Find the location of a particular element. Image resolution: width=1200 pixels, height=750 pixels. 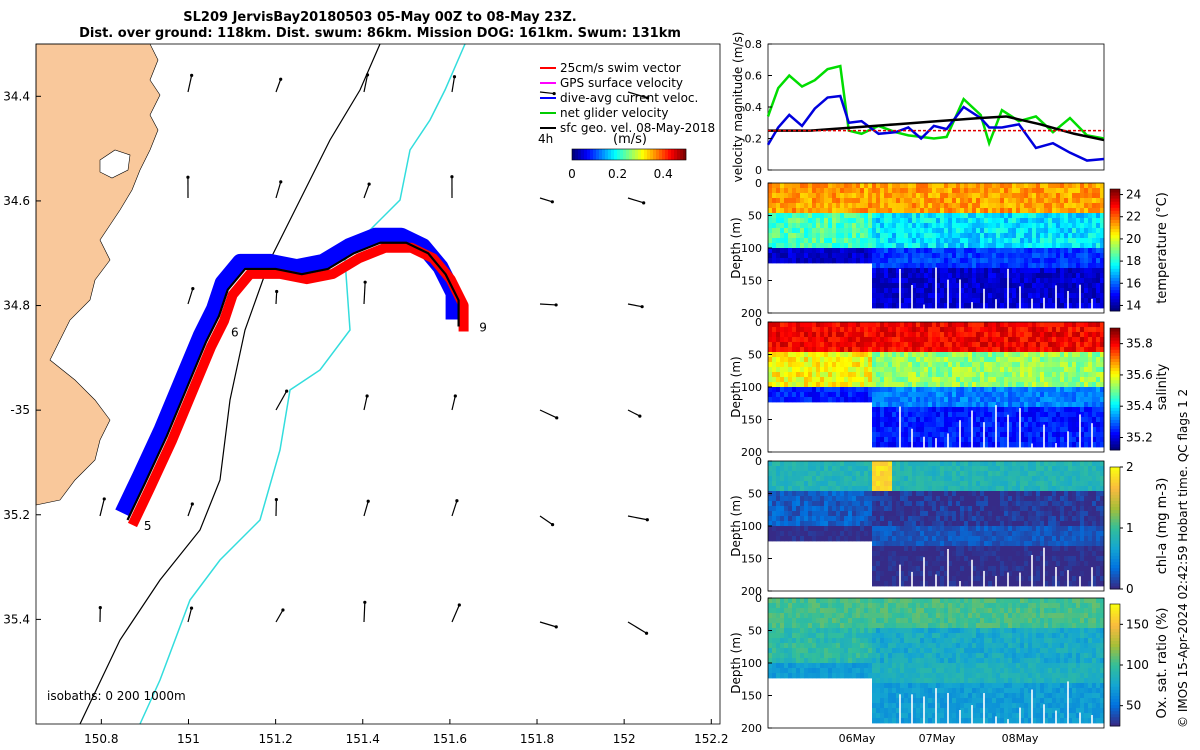

colorbar-tick-label: 24 is located at coordinates (1133, 195).